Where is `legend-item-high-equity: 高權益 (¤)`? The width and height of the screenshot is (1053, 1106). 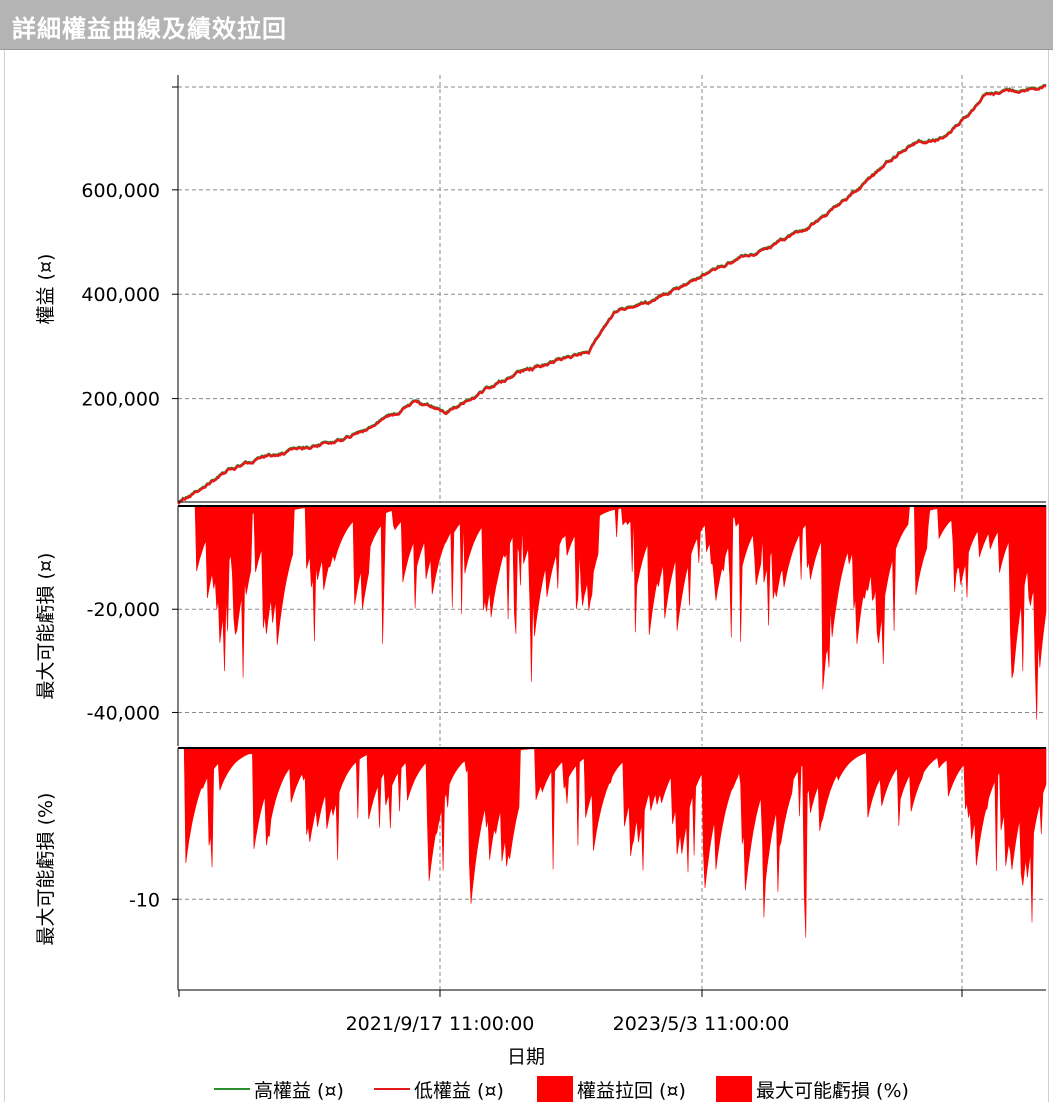 legend-item-high-equity: 高權益 (¤) is located at coordinates (279, 1089).